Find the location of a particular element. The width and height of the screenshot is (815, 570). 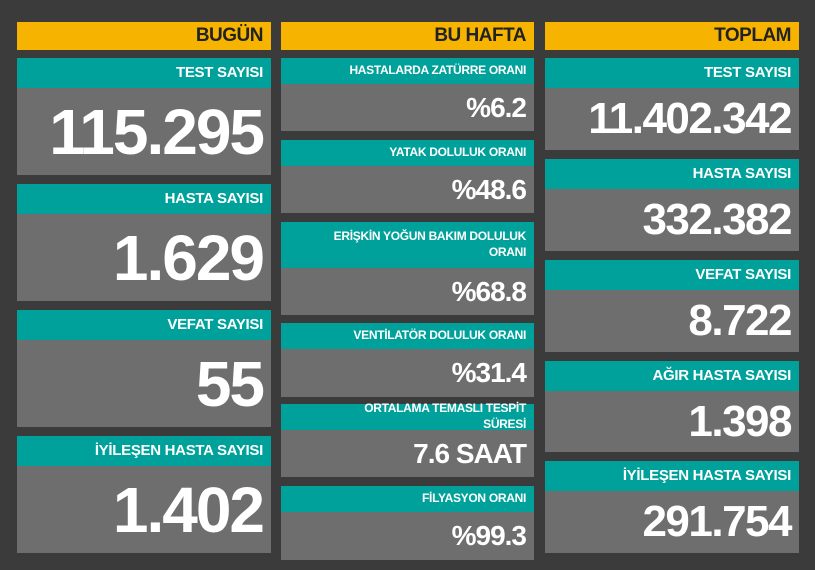

card-value: 11.402.342 is located at coordinates (672, 119).